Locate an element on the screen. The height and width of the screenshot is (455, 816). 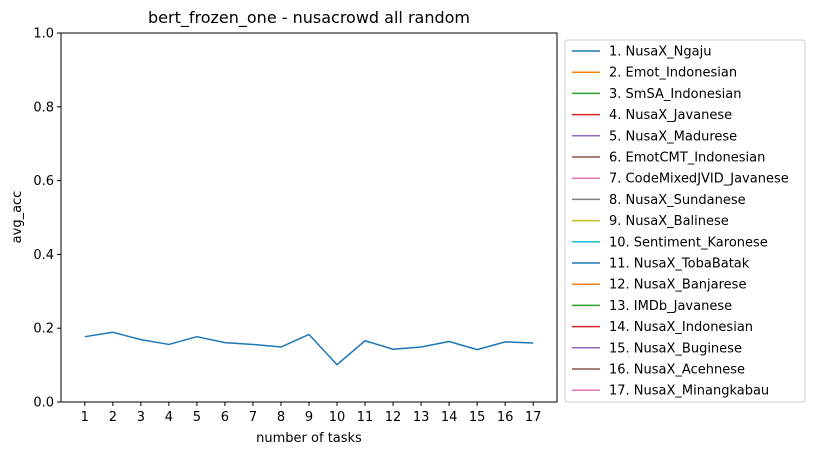
x-tick-label: 10 is located at coordinates (337, 417).